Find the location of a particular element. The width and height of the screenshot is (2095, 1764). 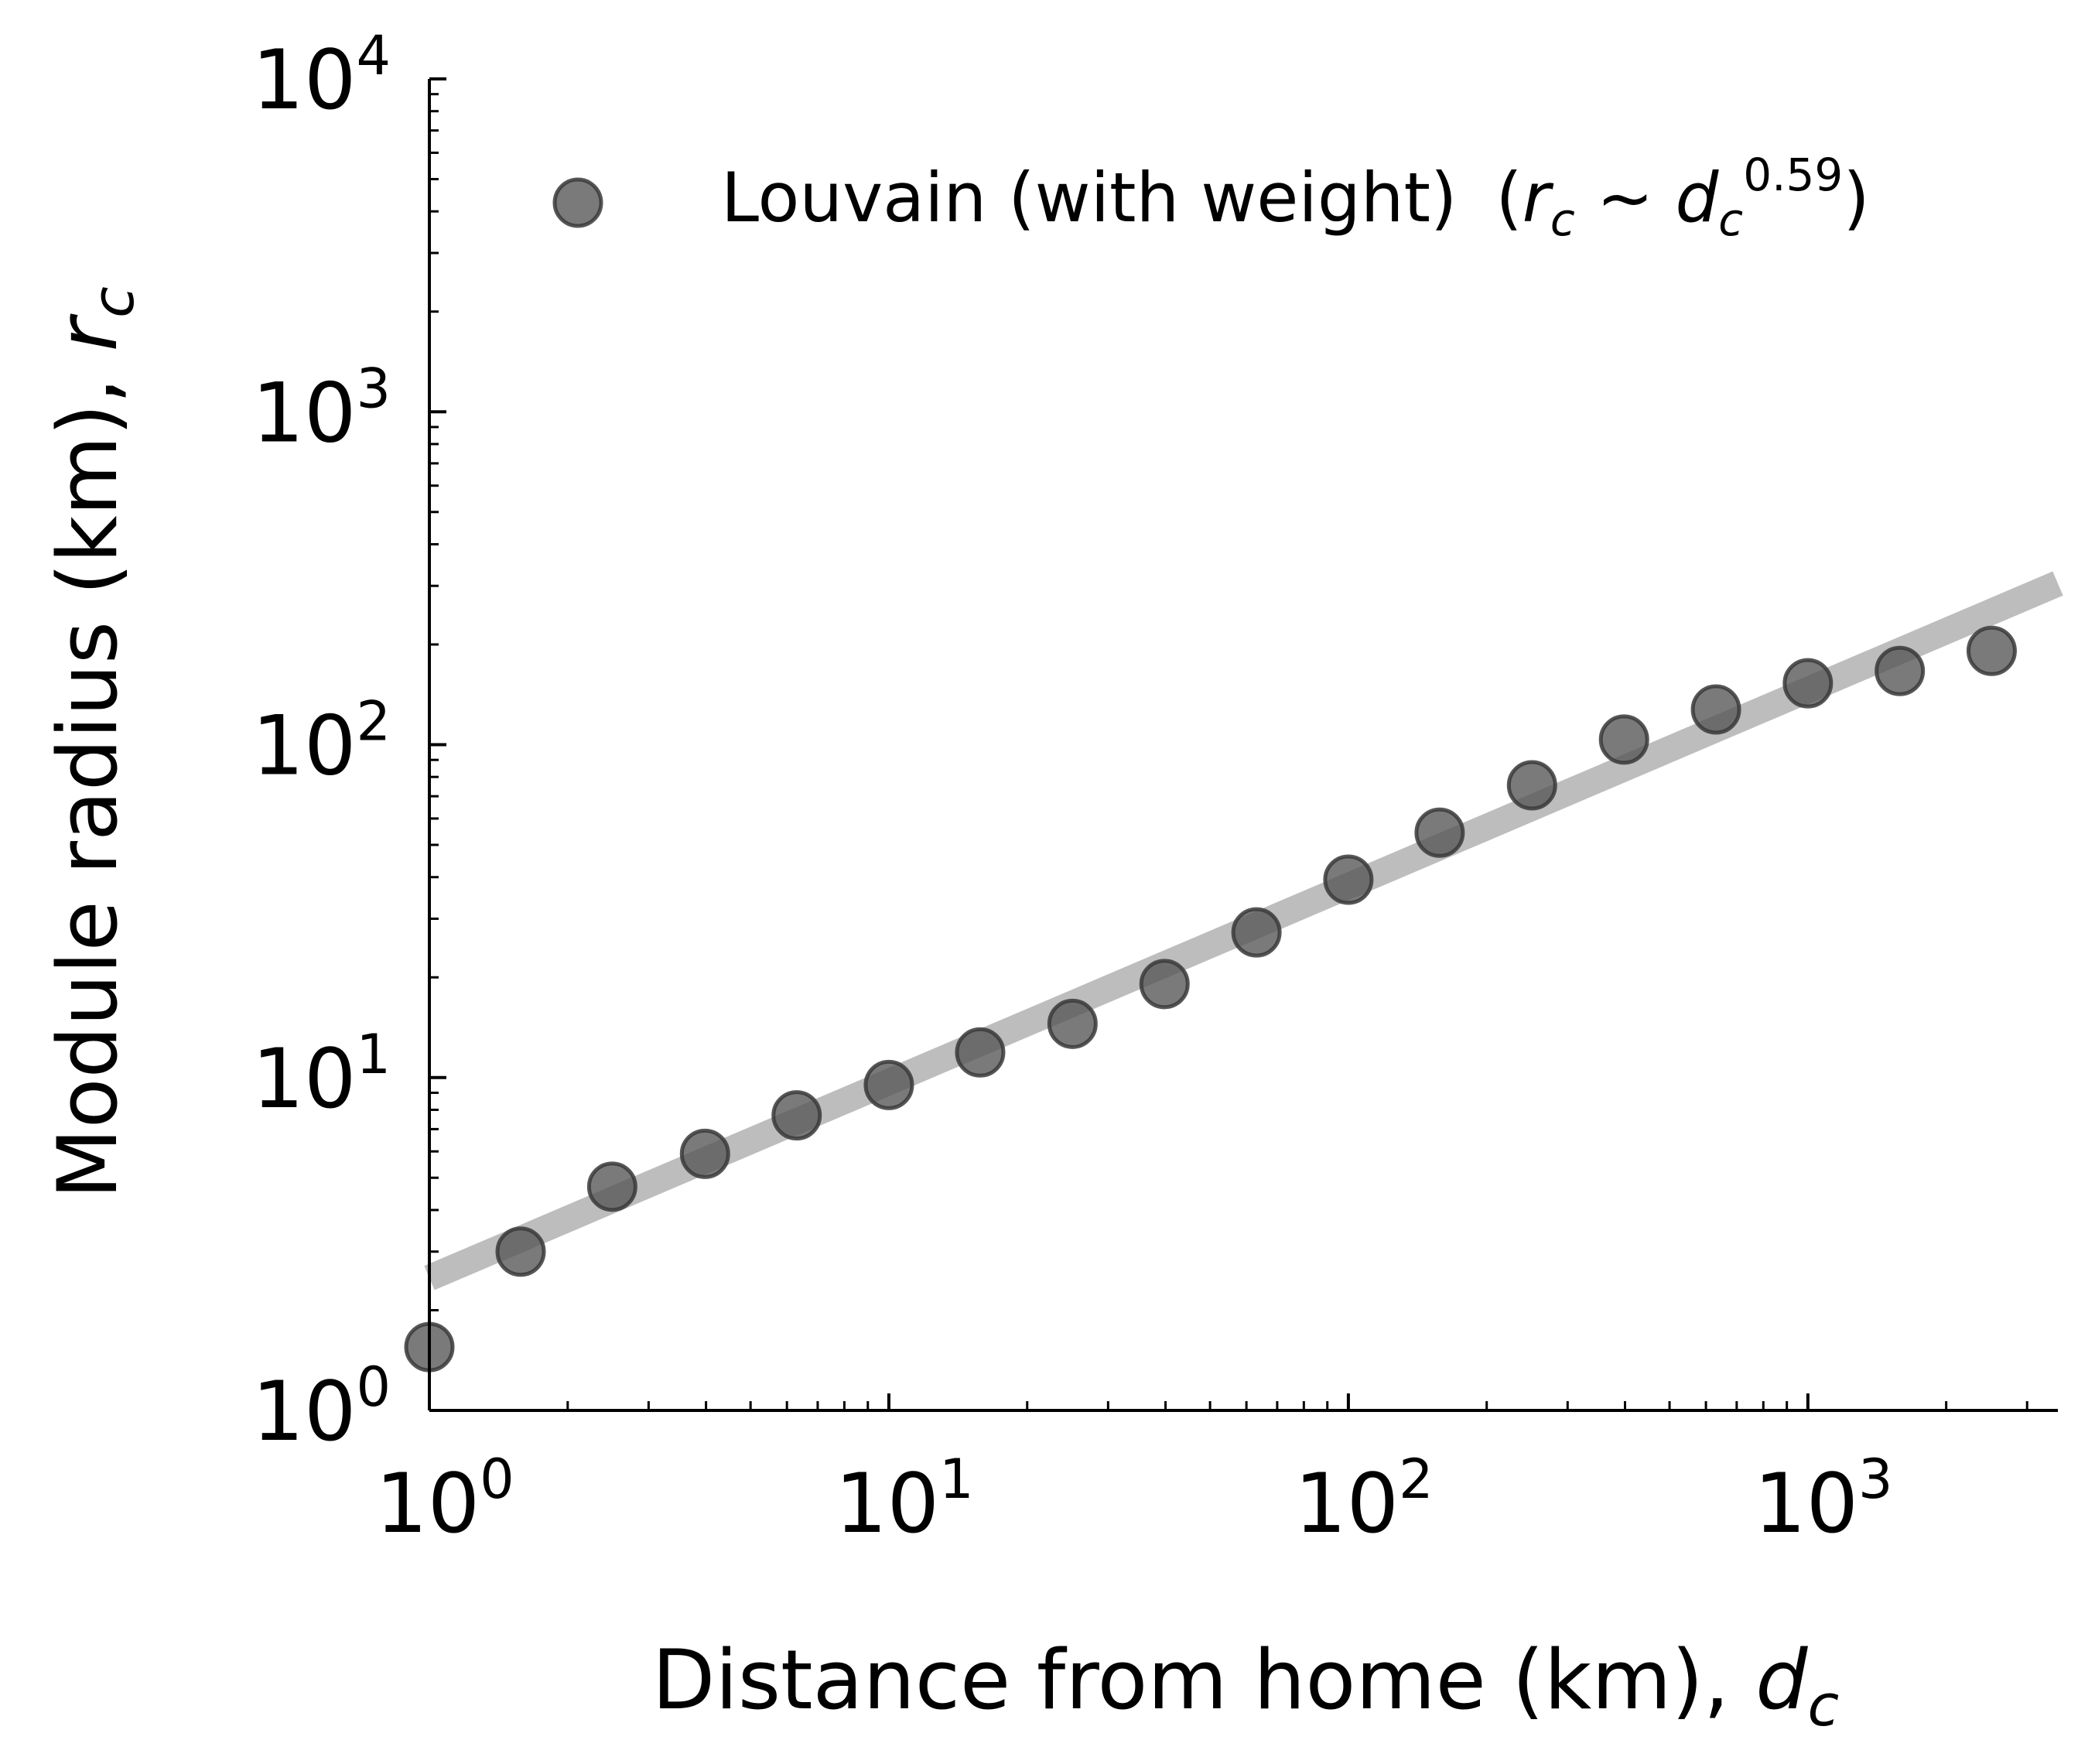

x-axis-label: Distance from home (km), dc is located at coordinates (1245, 1685).